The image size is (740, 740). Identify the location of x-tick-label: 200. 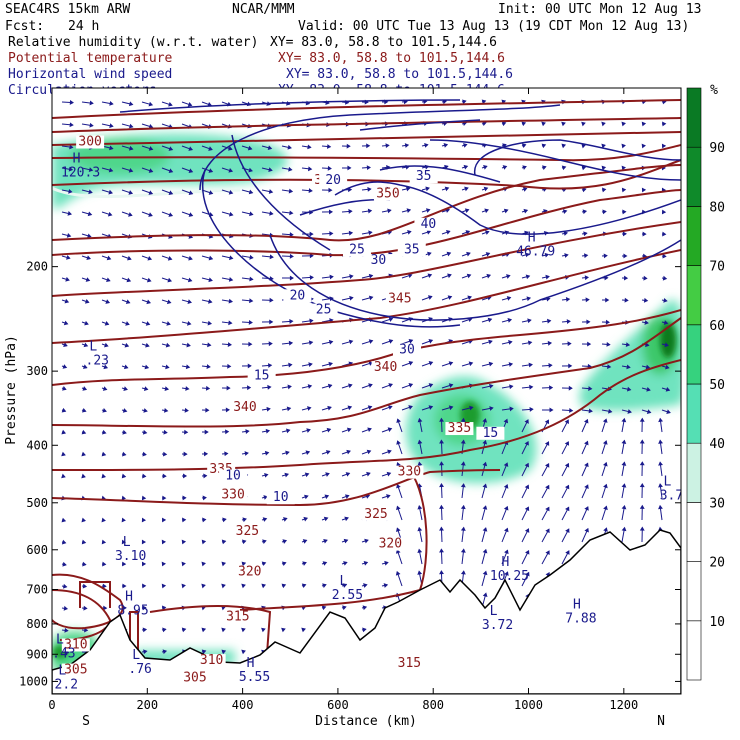
(147, 705).